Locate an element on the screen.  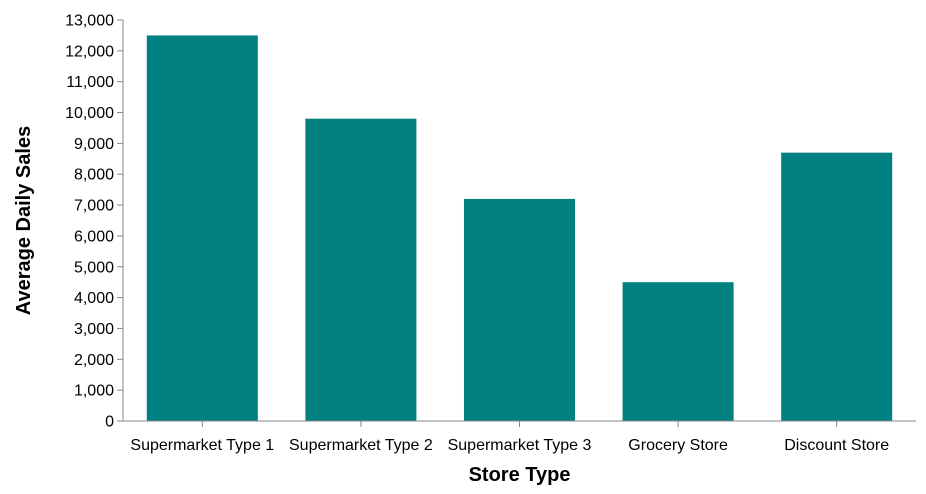
y-tick-label-6: 6,000 is located at coordinates (94, 236).